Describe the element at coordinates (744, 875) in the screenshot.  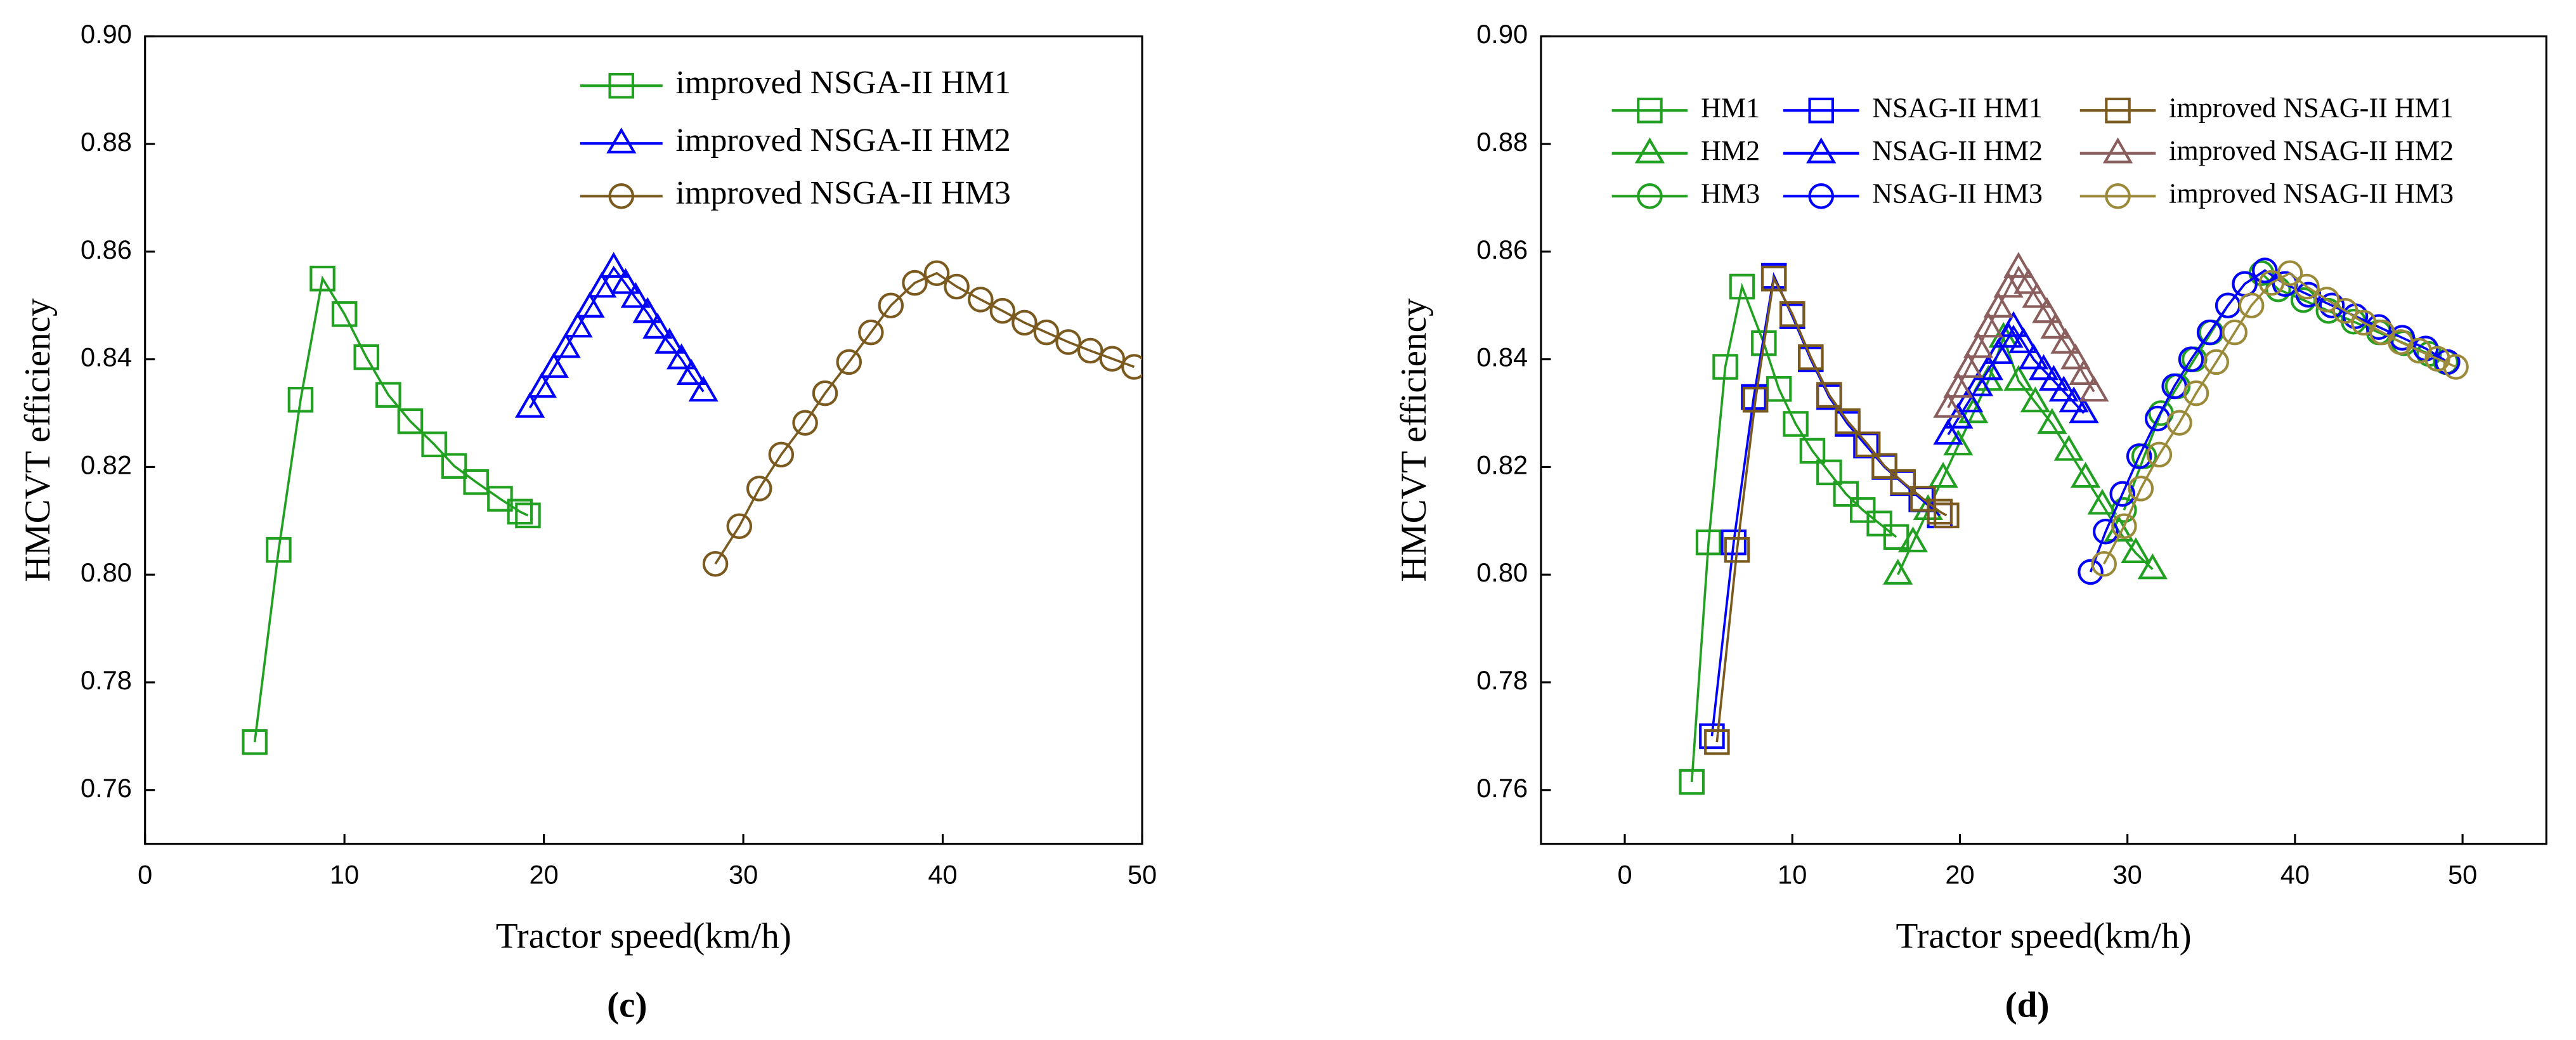
I see `x-tick-label: 30` at that location.